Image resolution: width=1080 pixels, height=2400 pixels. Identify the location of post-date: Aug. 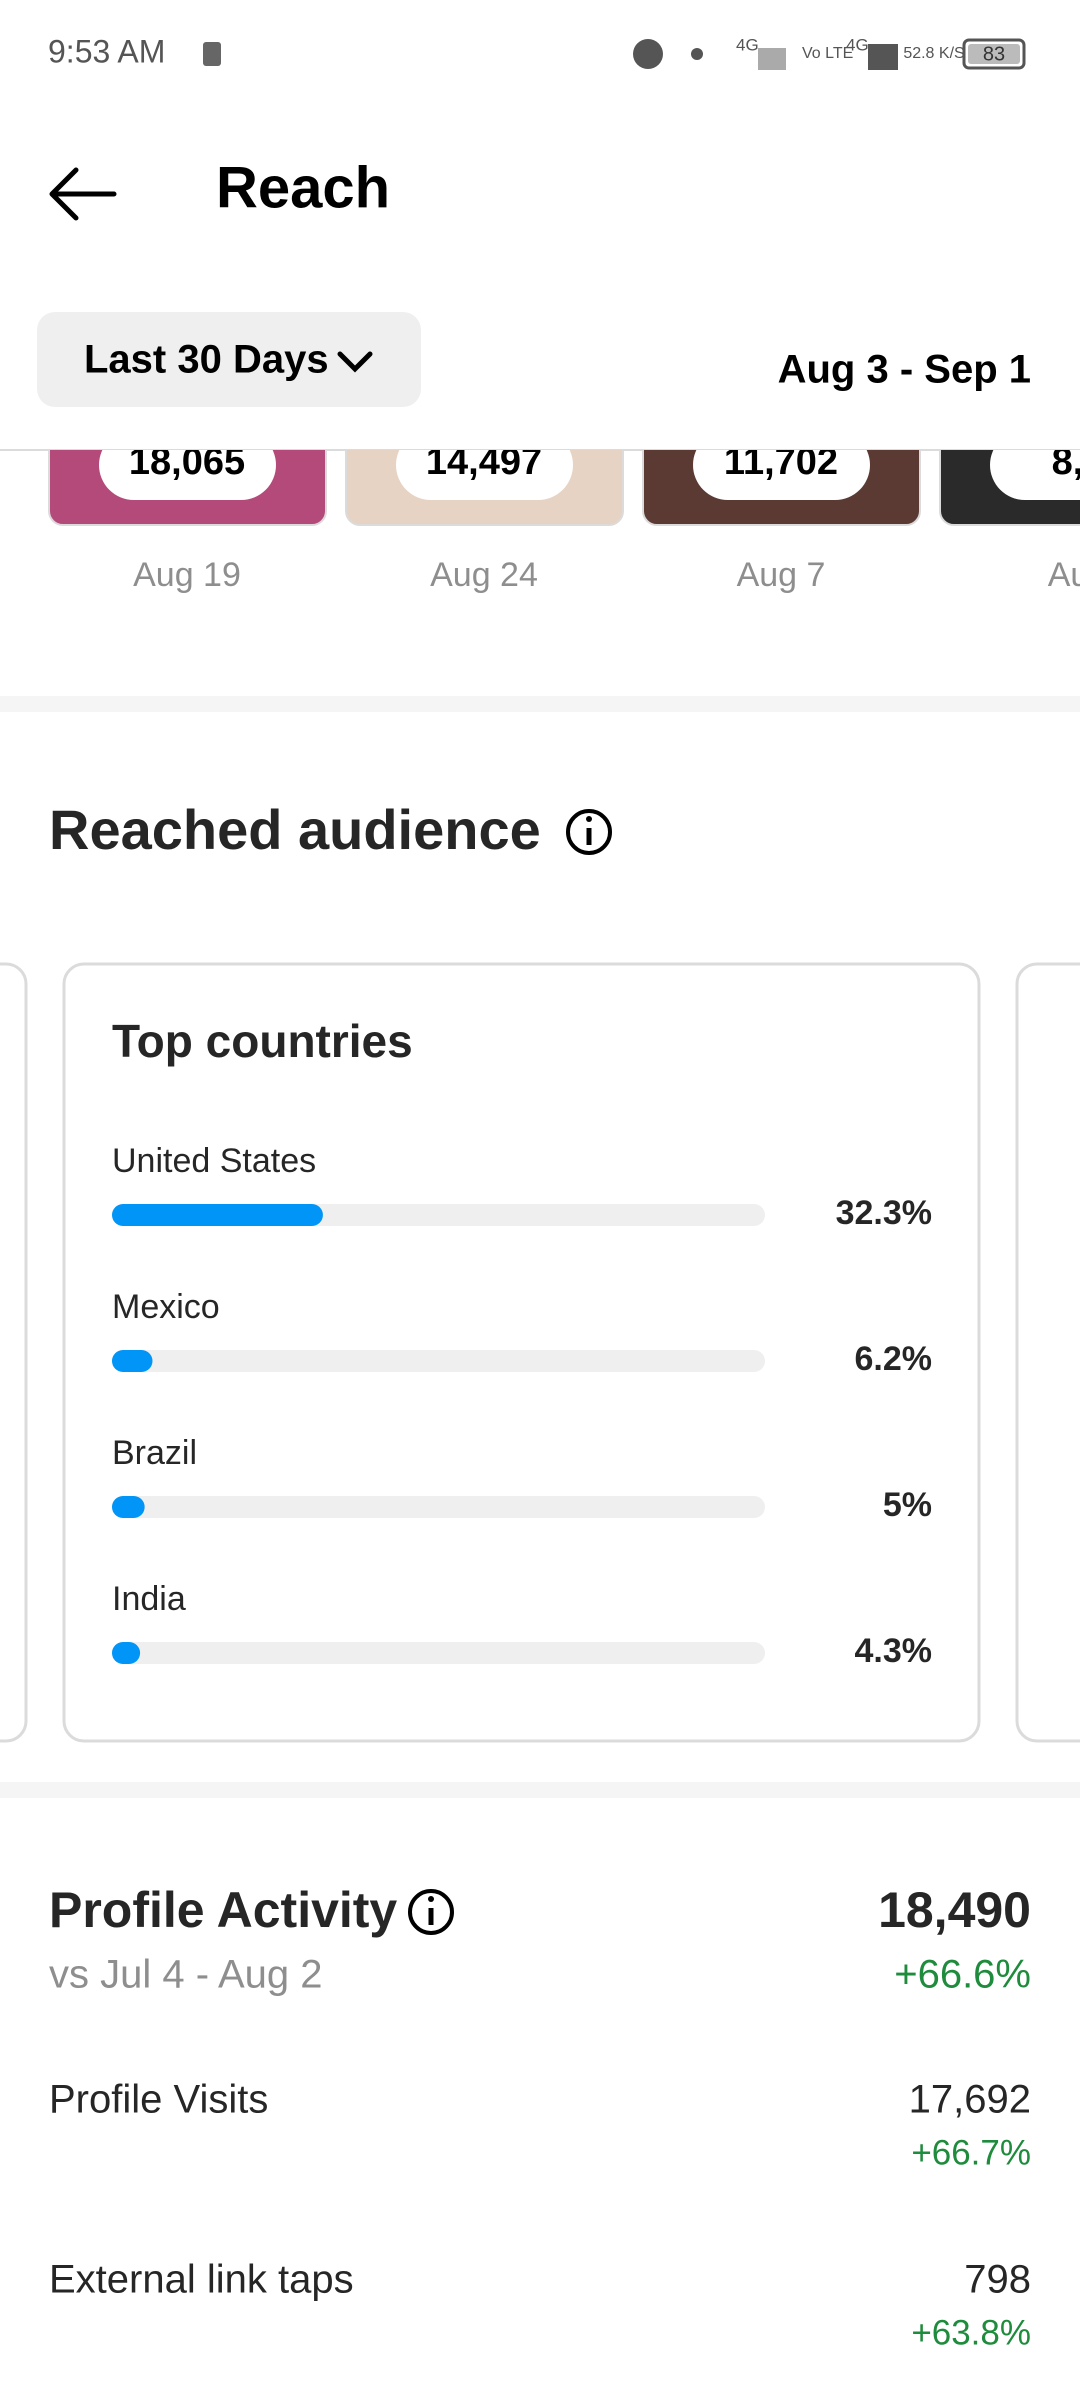
(1064, 575).